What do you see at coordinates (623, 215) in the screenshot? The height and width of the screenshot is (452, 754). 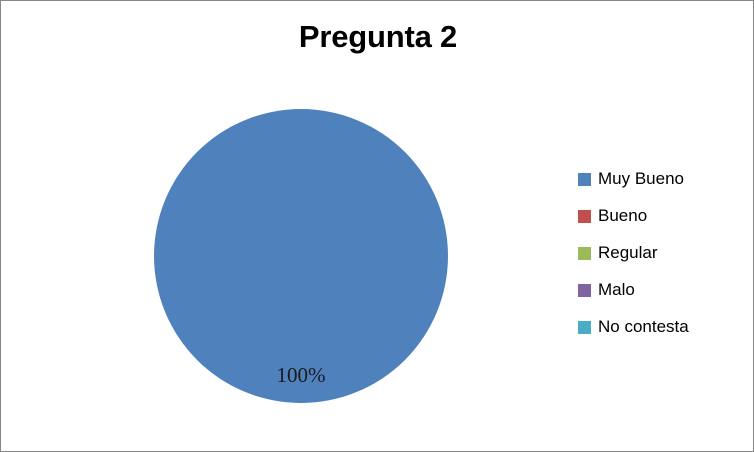 I see `legend-item-label: Bueno` at bounding box center [623, 215].